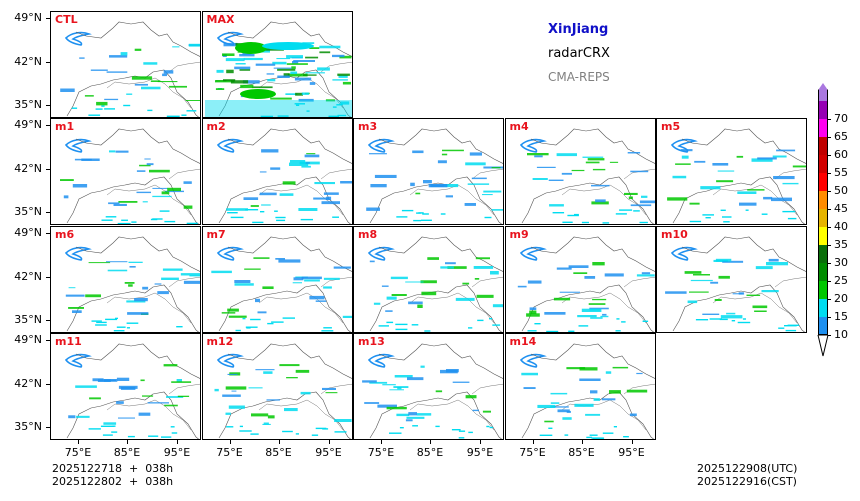 The height and width of the screenshot is (501, 860). What do you see at coordinates (841, 118) in the screenshot?
I see `colorbar-label: 70` at bounding box center [841, 118].